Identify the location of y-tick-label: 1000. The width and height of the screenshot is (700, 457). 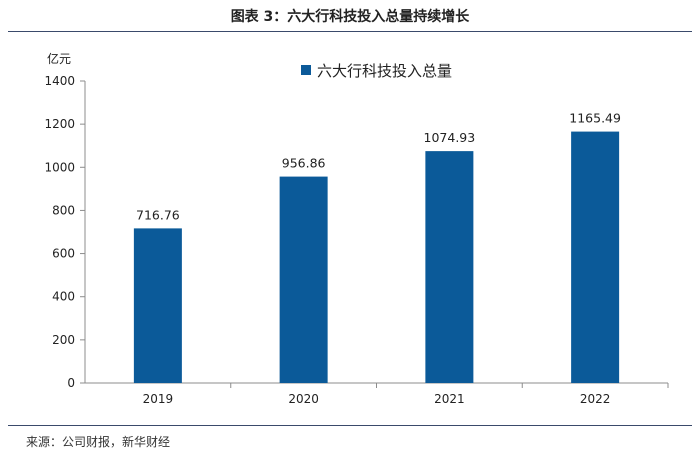
(59, 167).